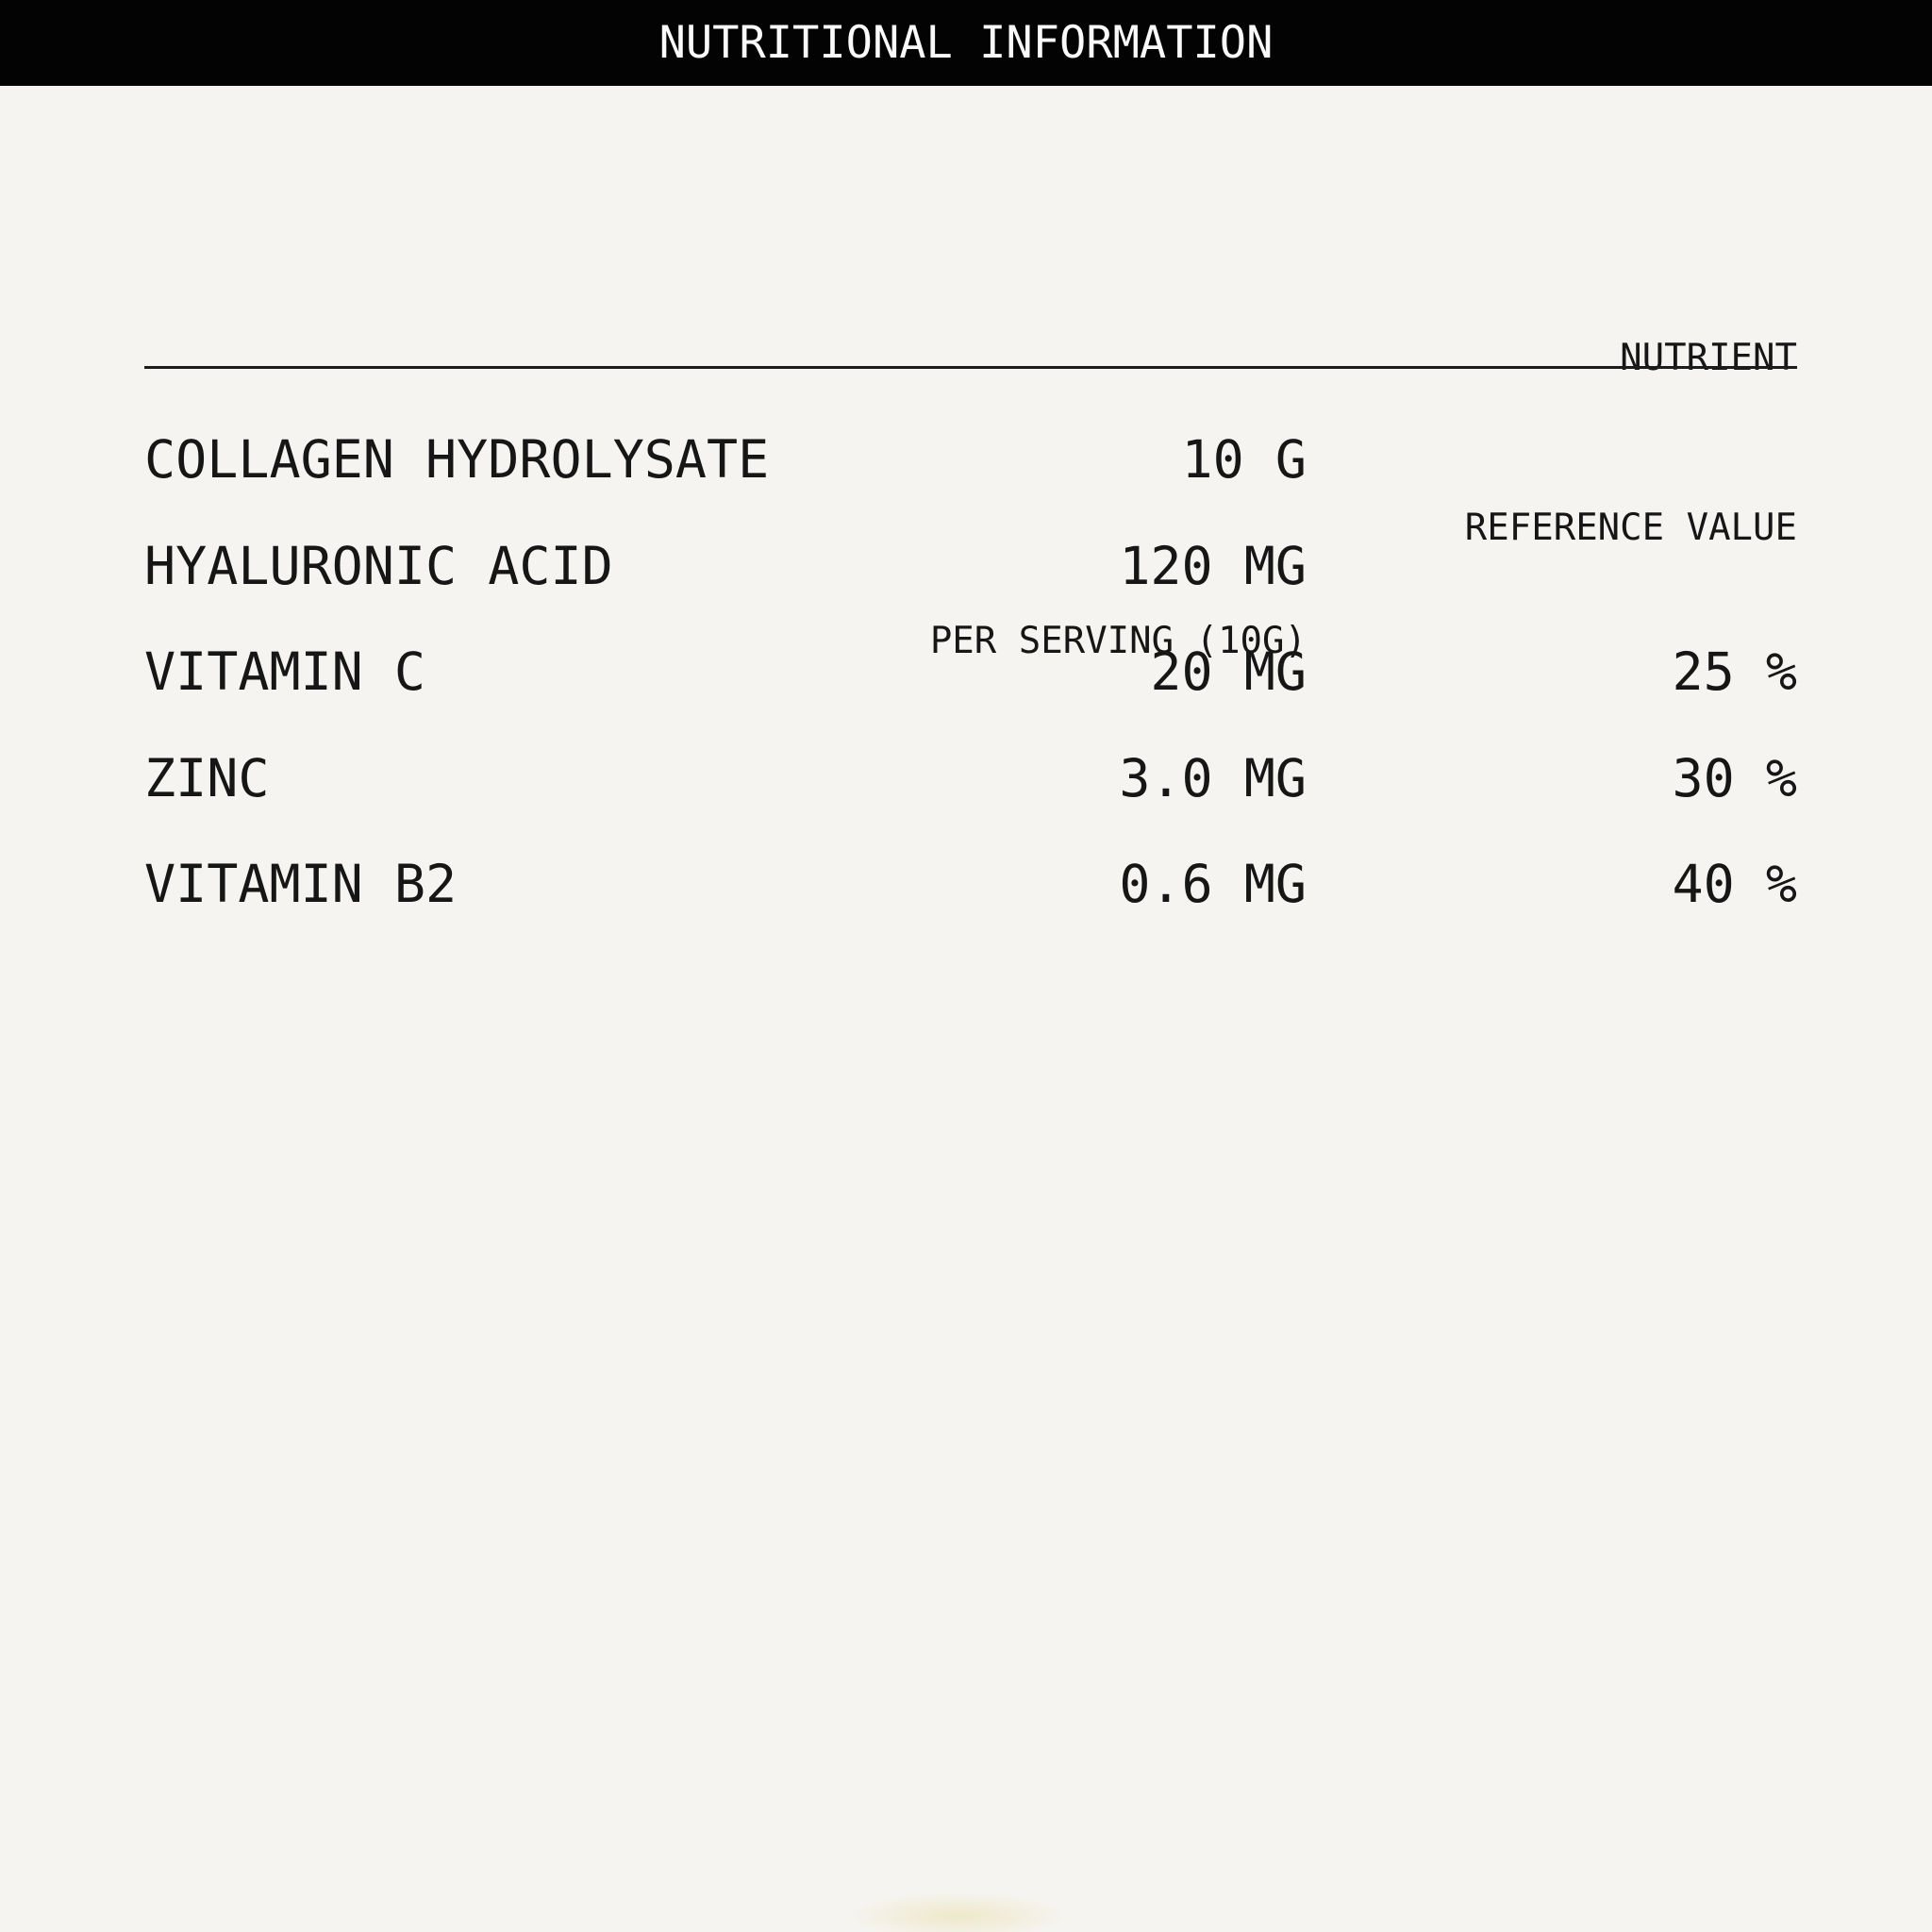 Image resolution: width=1932 pixels, height=1932 pixels. Describe the element at coordinates (971, 460) in the screenshot. I see `table-row: COLLAGEN HYDROLYSATE 10 G` at that location.